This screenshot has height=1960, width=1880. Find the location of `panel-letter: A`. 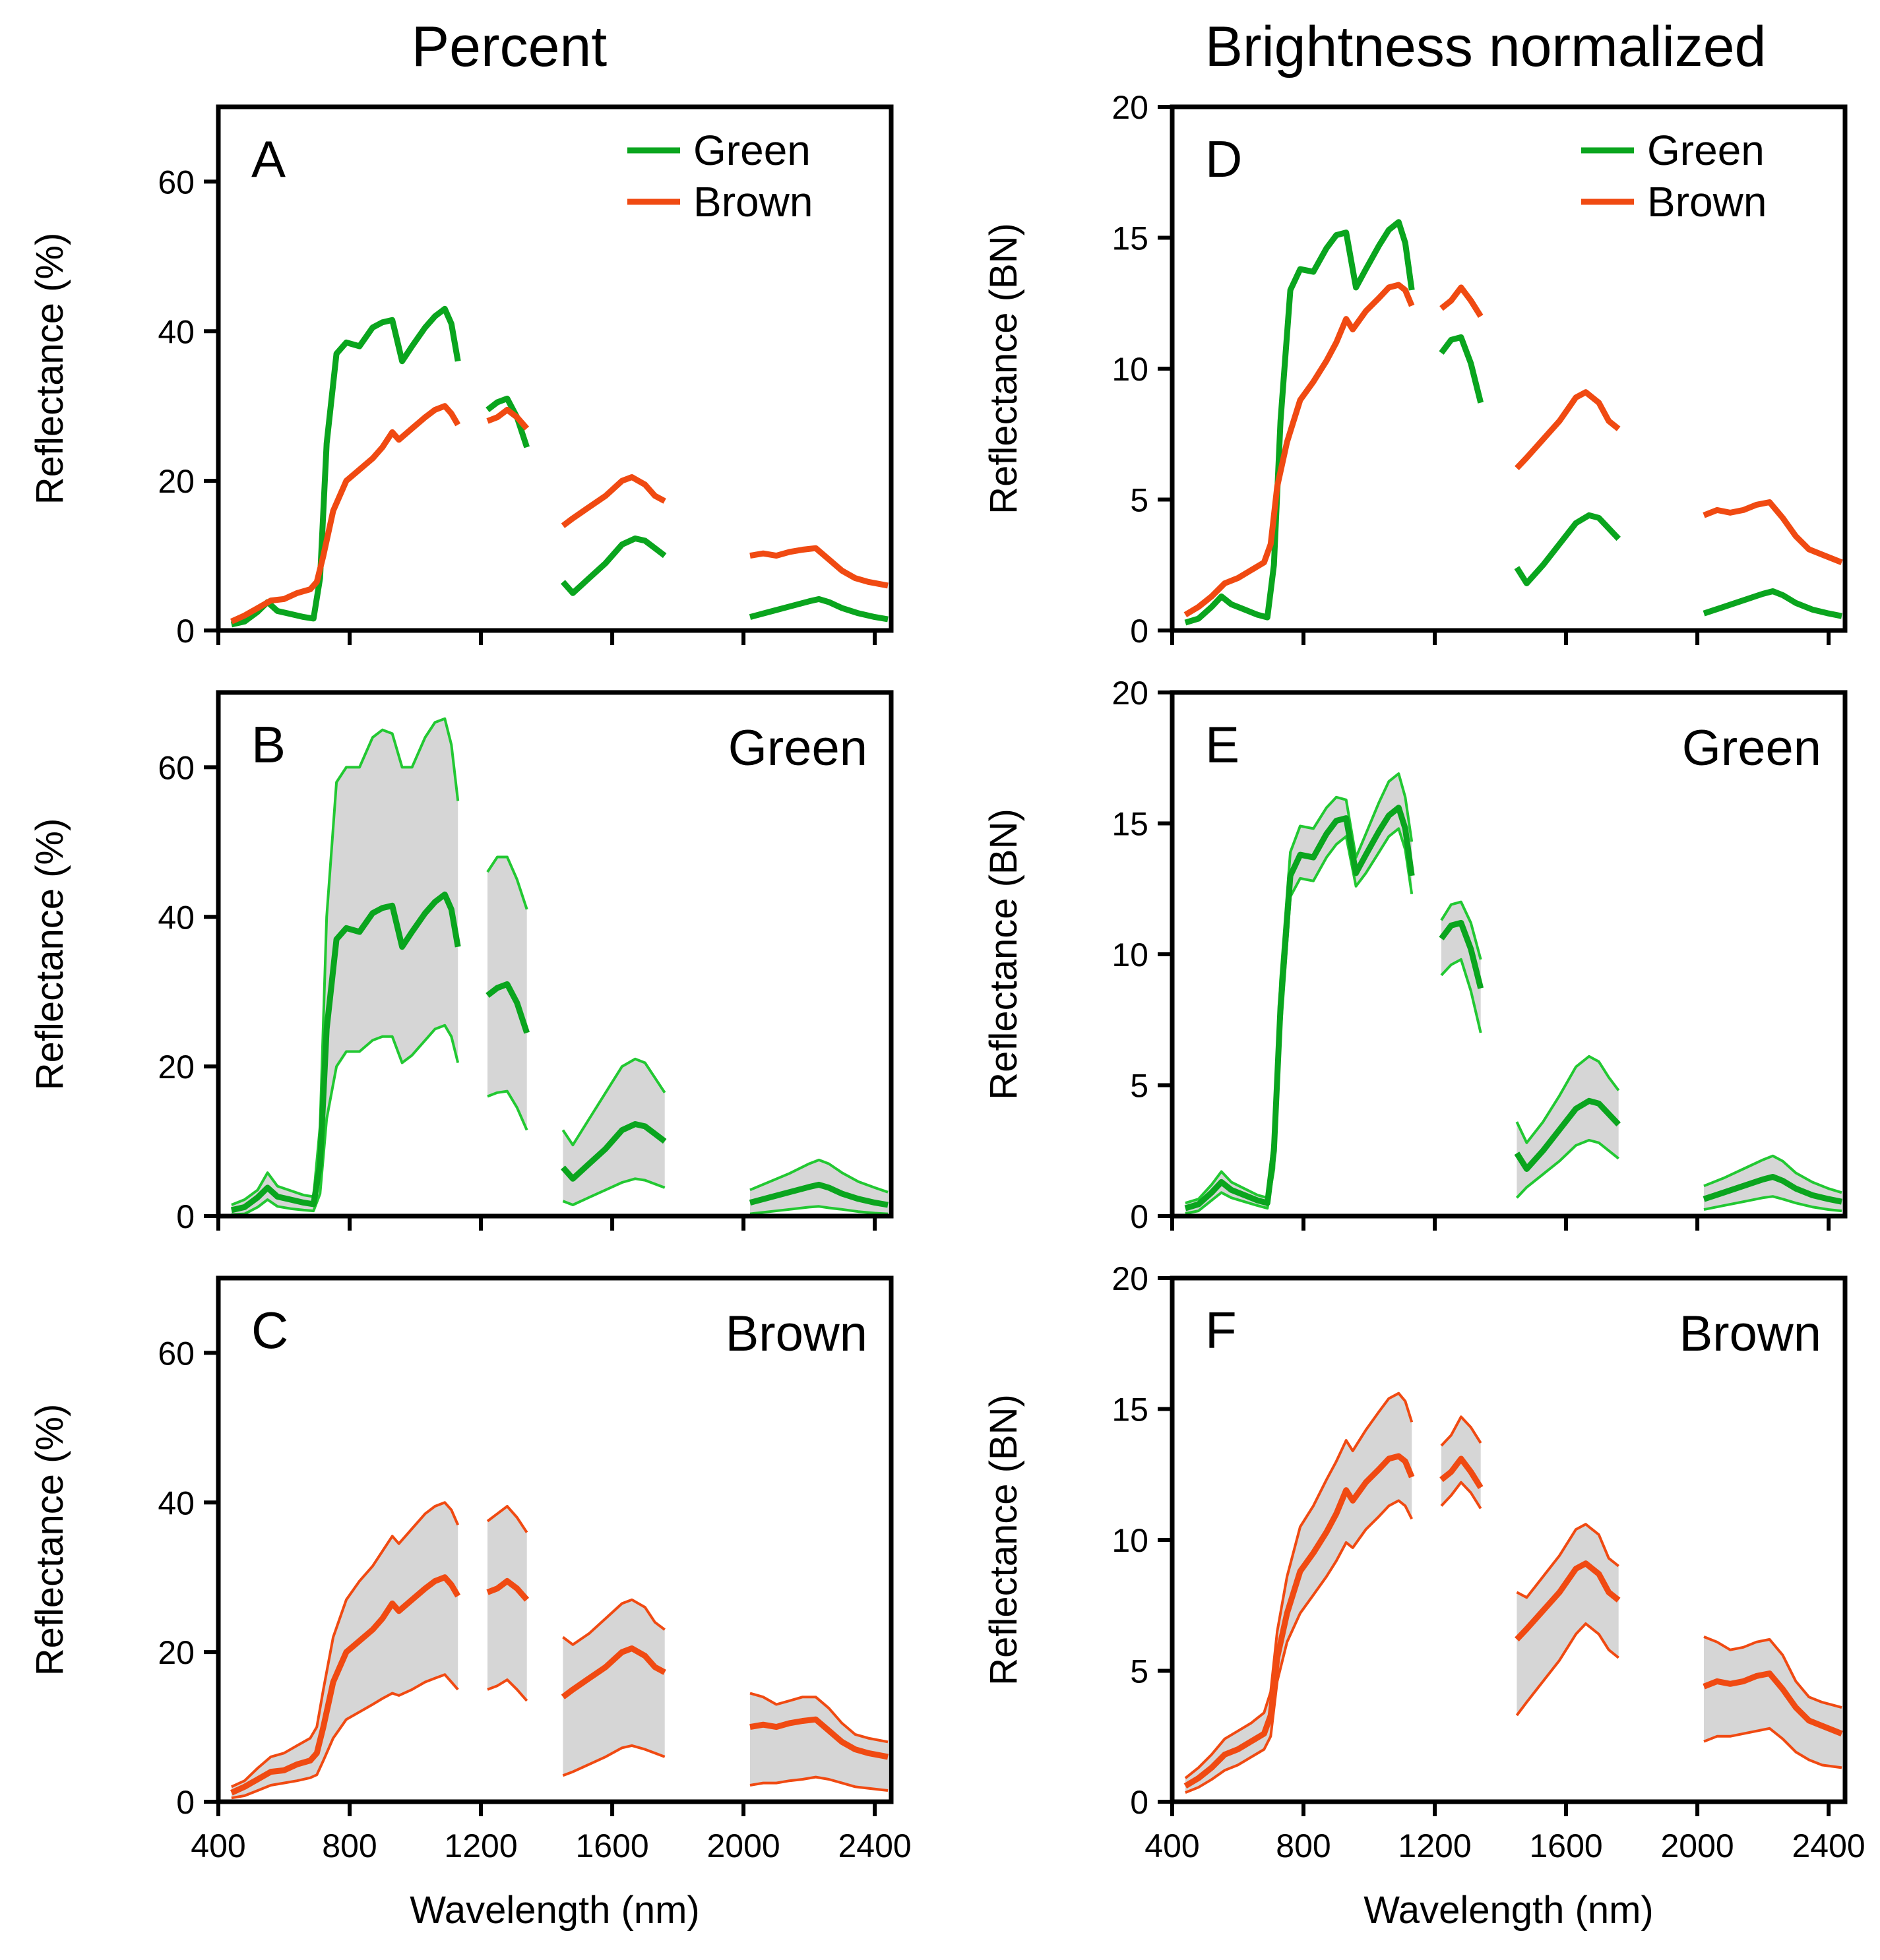

panel-letter: A is located at coordinates (268, 159).